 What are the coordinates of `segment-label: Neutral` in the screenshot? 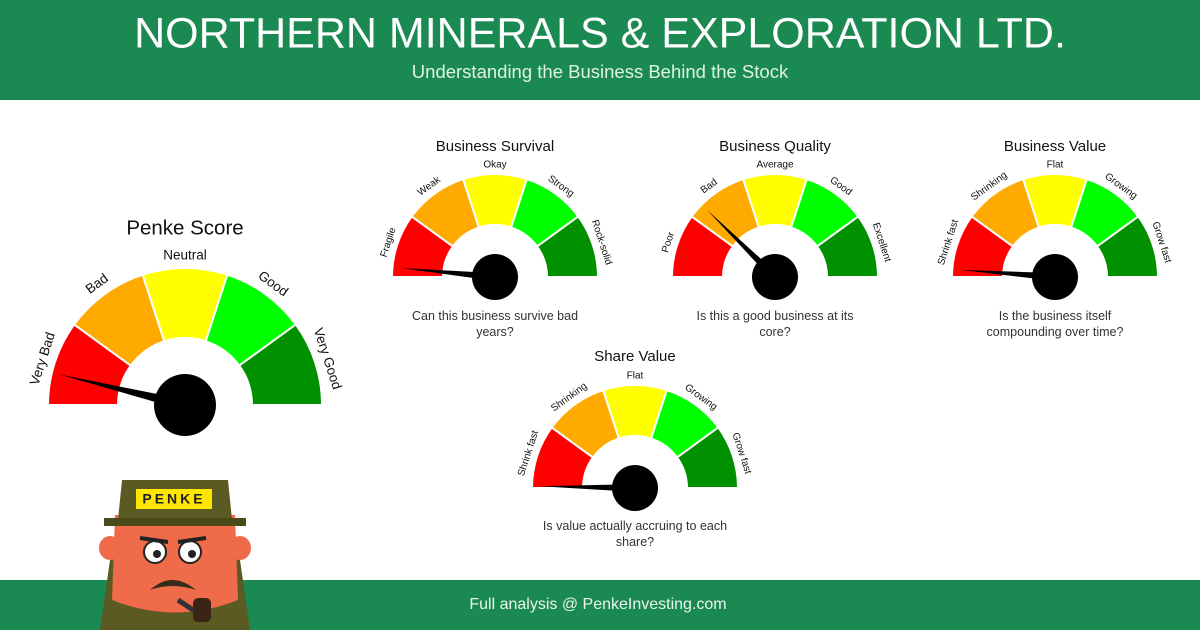 It's located at (185, 254).